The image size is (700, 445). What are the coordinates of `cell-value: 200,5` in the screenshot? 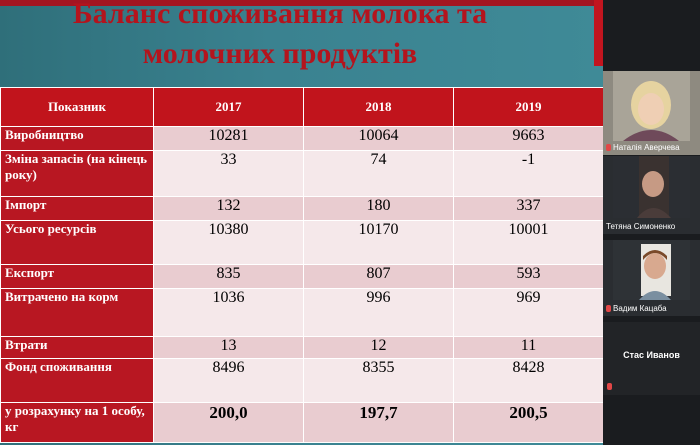 It's located at (528, 422).